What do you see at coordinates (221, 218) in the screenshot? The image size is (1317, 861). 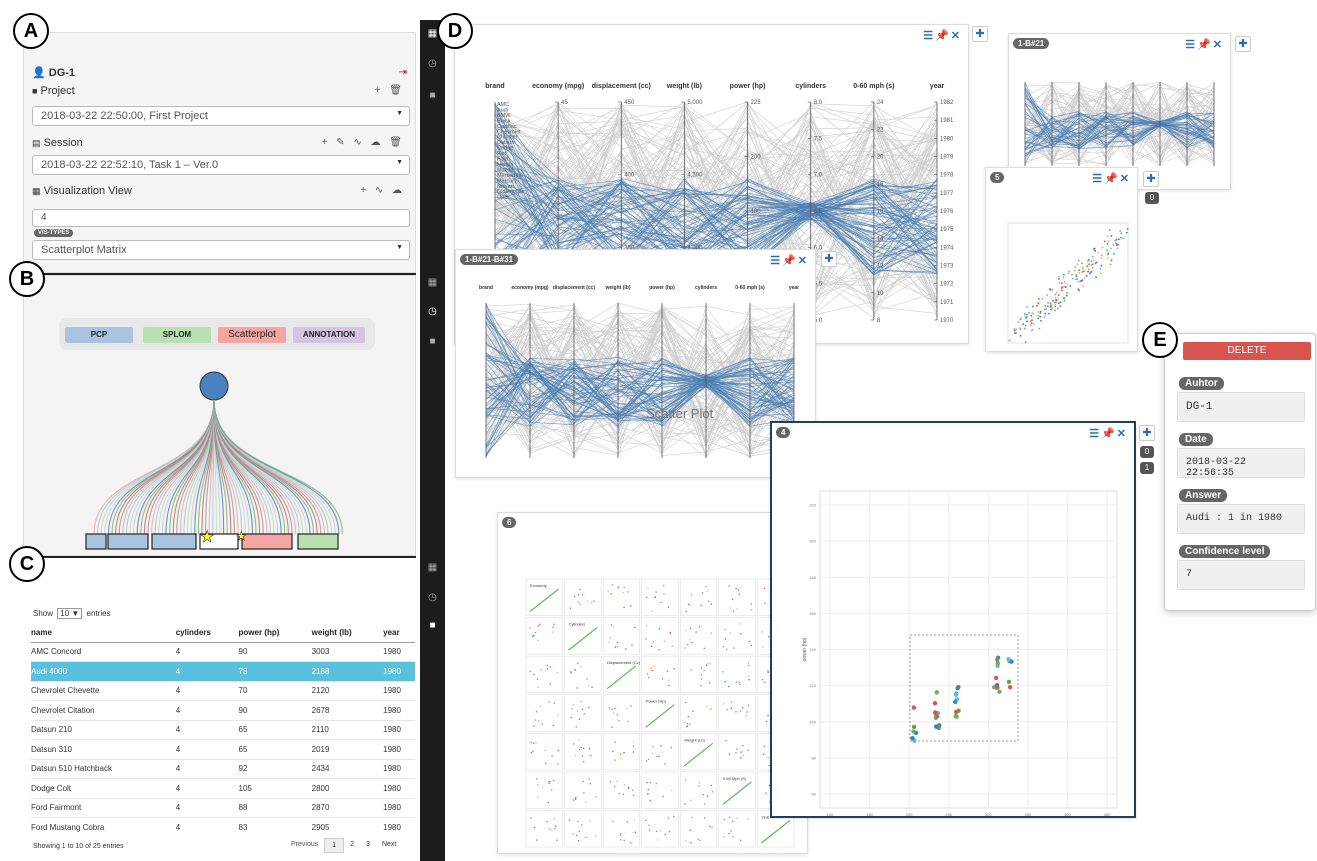 I see `vis-input: 4` at bounding box center [221, 218].